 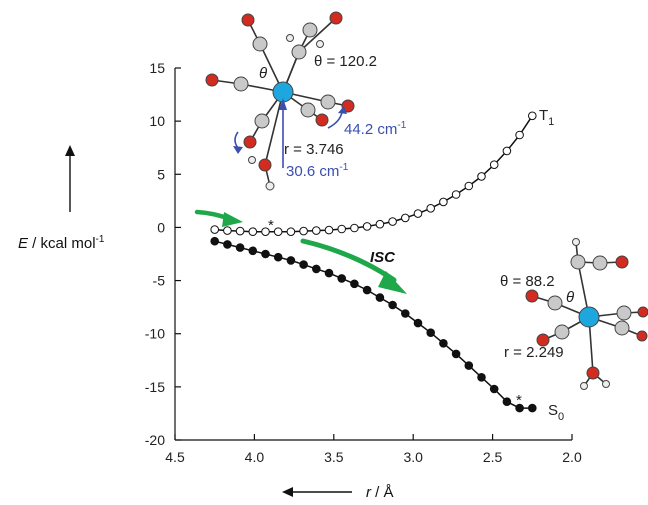 What do you see at coordinates (161, 227) in the screenshot?
I see `y-tick-label: 0` at bounding box center [161, 227].